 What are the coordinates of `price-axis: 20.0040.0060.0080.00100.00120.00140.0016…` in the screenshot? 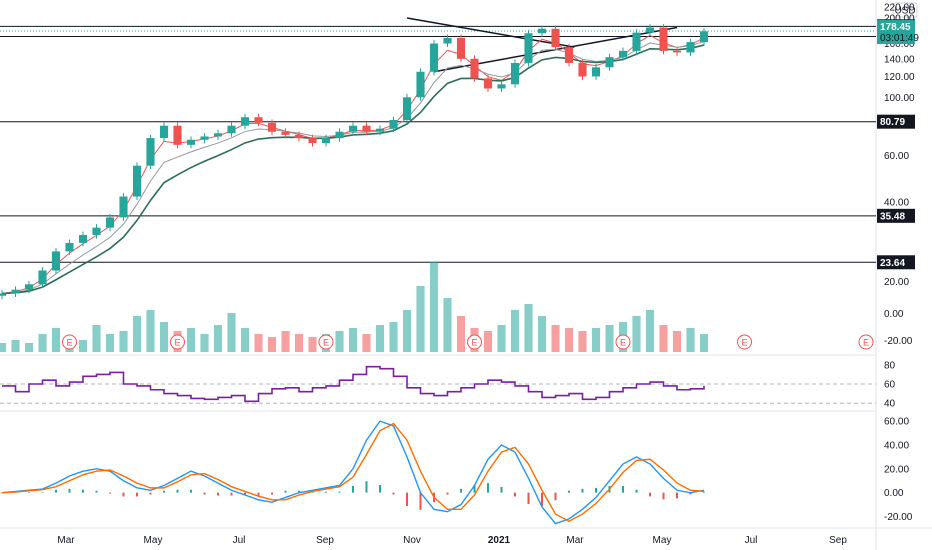 It's located at (899, 145).